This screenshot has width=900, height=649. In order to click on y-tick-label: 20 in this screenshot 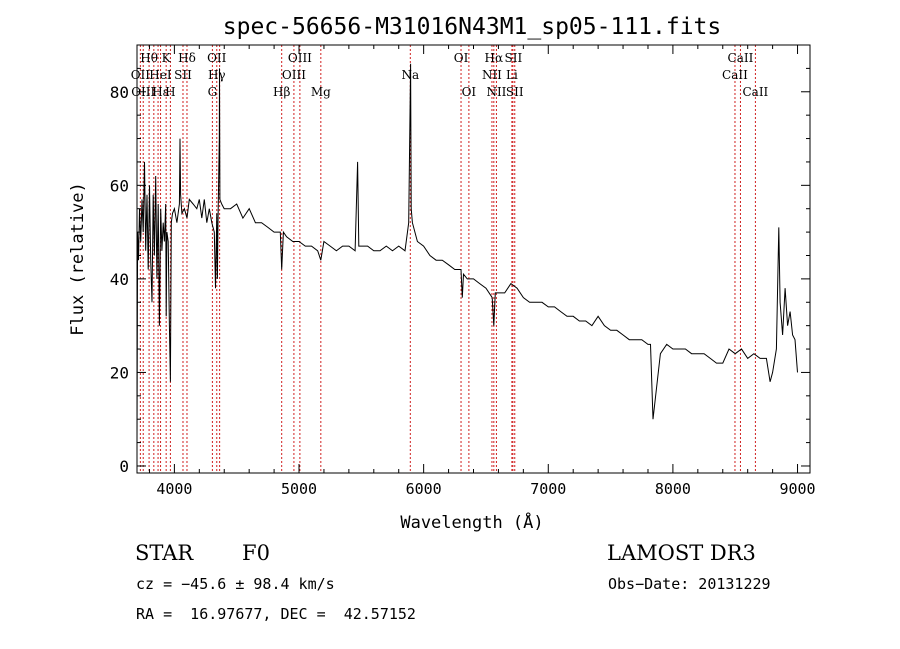, I will do `click(119, 372)`.